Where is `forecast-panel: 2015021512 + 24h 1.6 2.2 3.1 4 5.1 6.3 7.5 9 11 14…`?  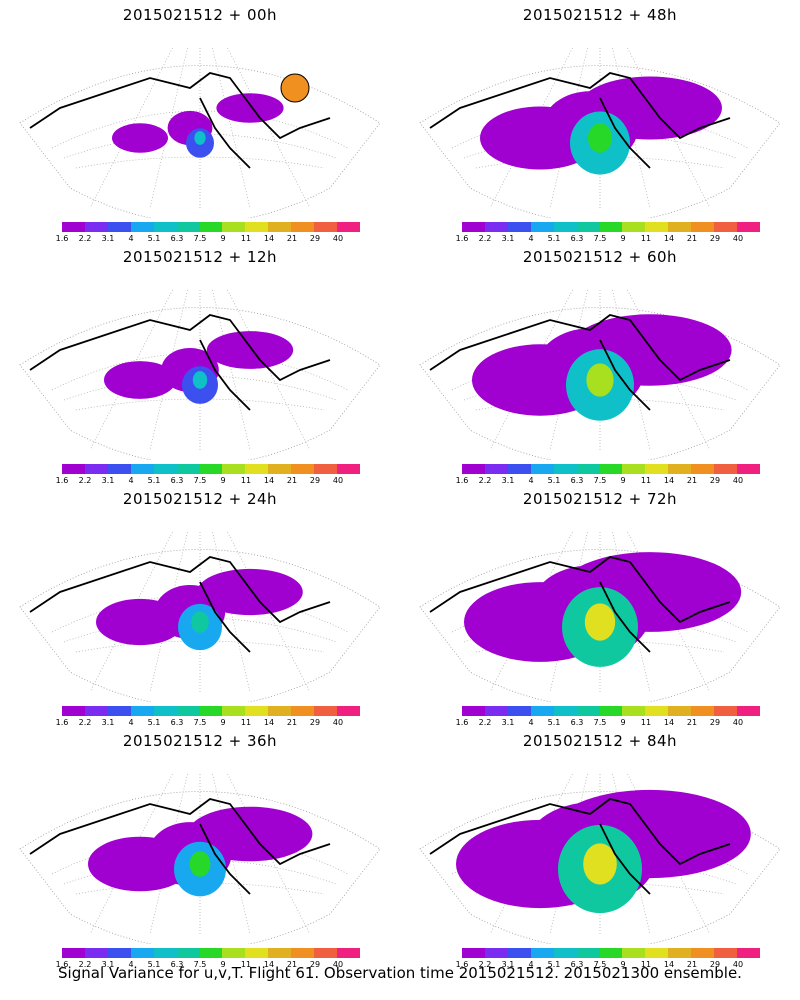 forecast-panel: 2015021512 + 24h 1.6 2.2 3.1 4 5.1 6.3 7.5 9 11 14… is located at coordinates (200, 605).